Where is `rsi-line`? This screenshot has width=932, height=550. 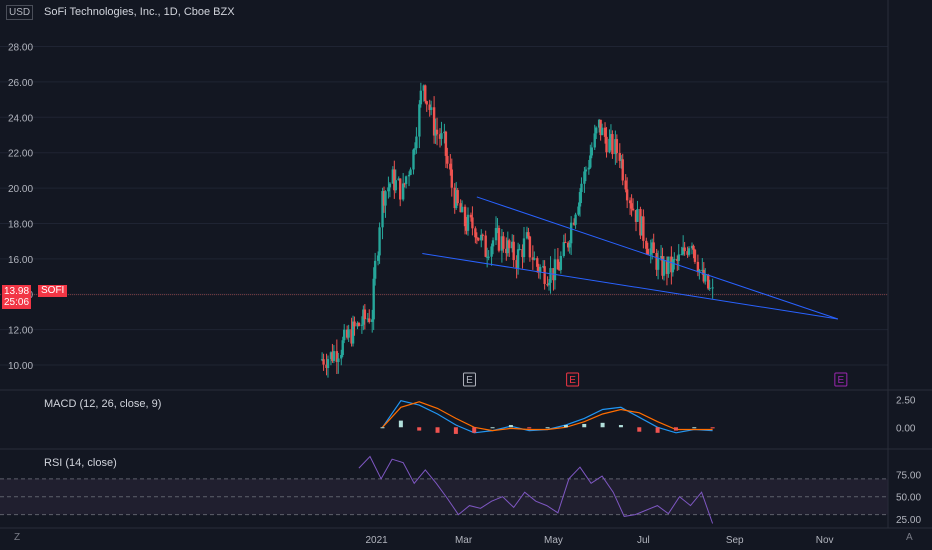
rsi-line is located at coordinates (536, 489).